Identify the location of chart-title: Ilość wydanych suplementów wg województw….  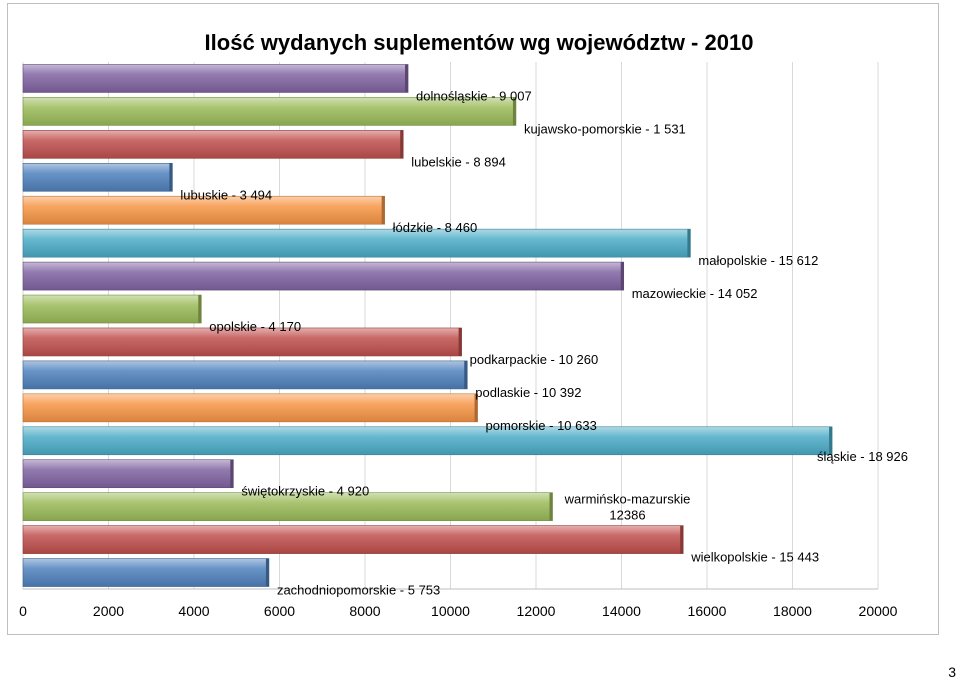
(479, 42).